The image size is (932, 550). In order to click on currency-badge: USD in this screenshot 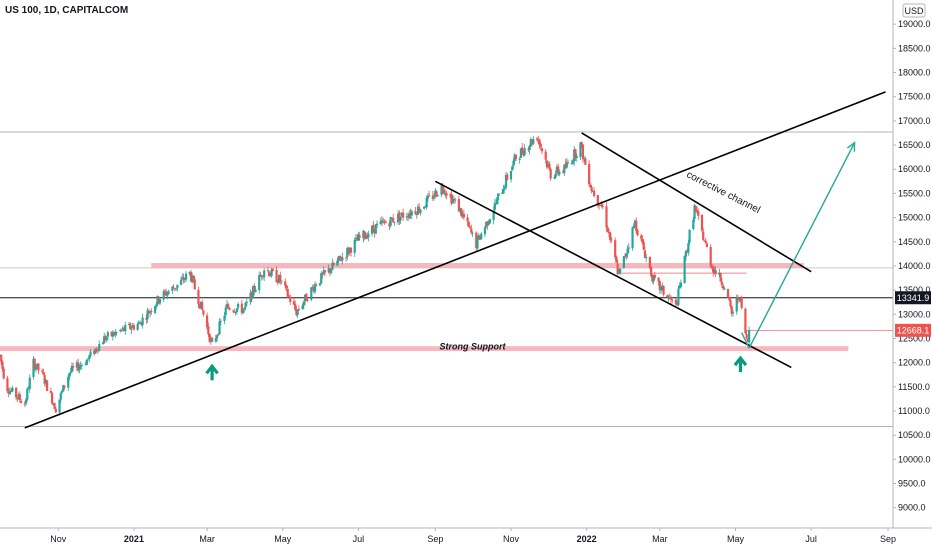, I will do `click(914, 10)`.